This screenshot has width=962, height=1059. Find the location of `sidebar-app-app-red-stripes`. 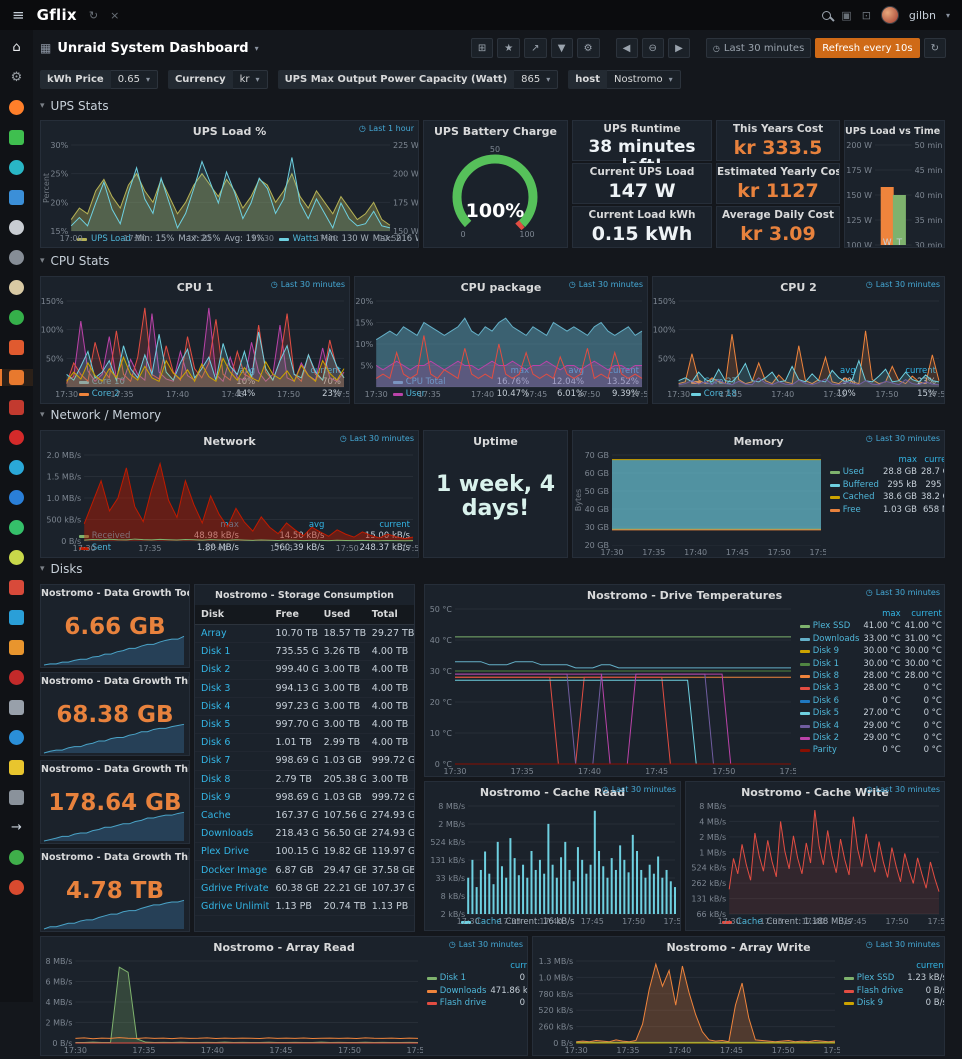

sidebar-app-app-red-stripes is located at coordinates (16, 587).